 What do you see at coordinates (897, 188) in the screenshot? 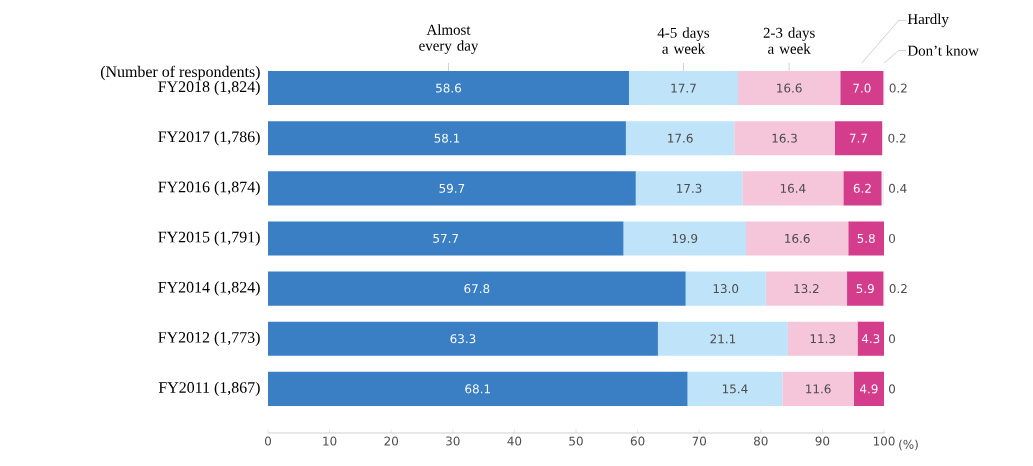
I see `data-label: 0.4` at bounding box center [897, 188].